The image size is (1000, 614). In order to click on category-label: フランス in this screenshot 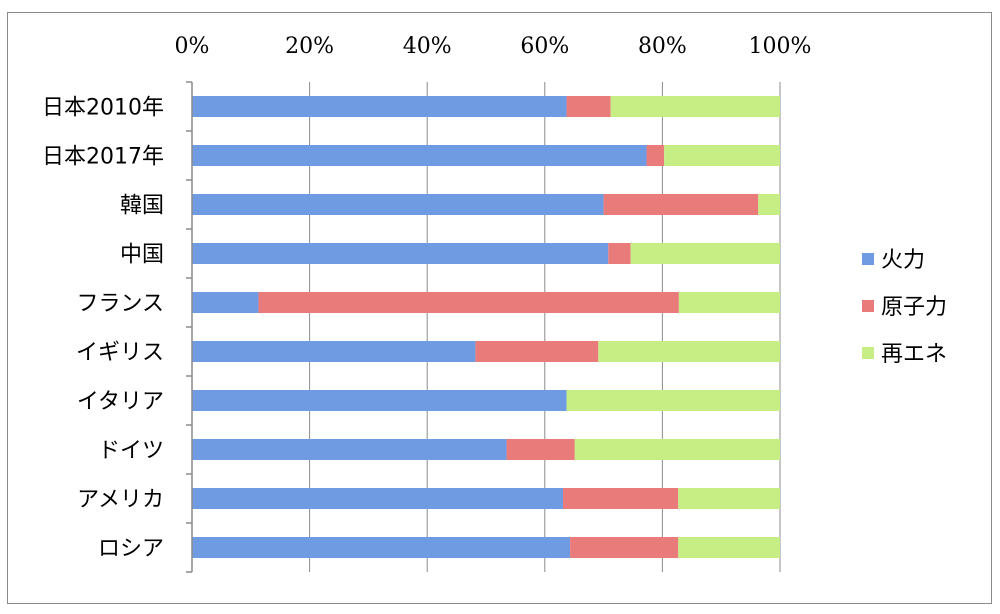, I will do `click(120, 304)`.